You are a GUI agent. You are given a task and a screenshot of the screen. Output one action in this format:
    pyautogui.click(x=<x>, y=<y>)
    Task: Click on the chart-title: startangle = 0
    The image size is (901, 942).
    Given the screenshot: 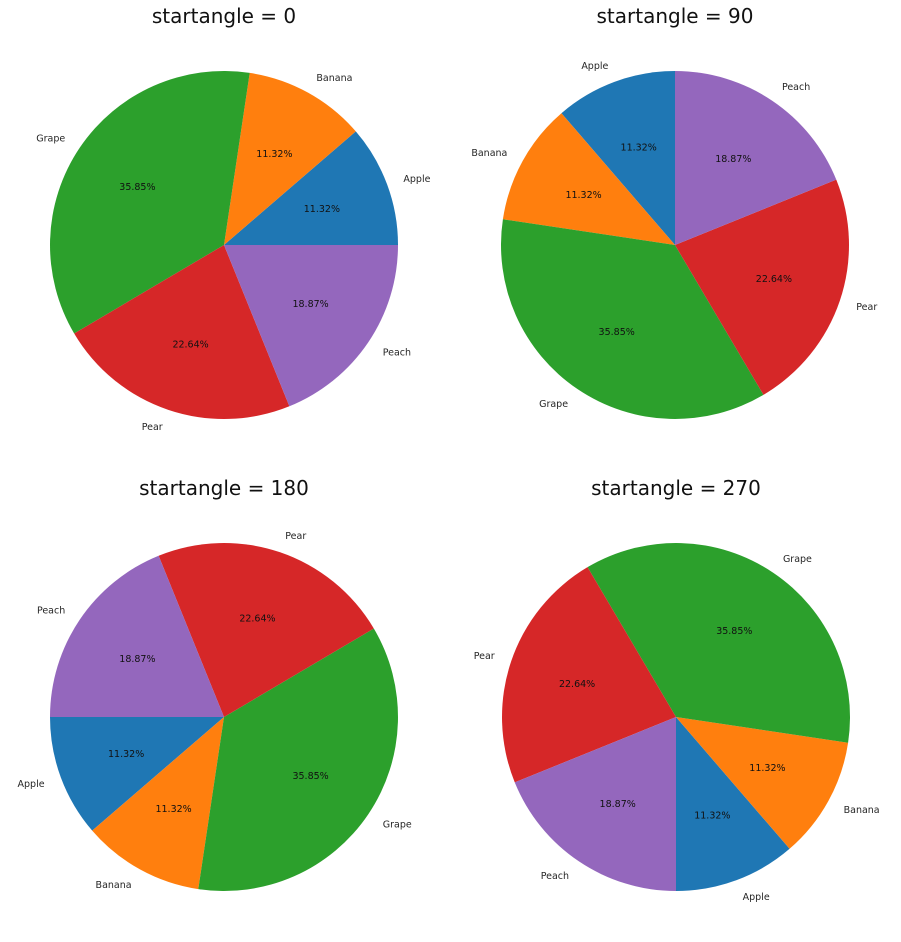 What is the action you would take?
    pyautogui.click(x=224, y=16)
    